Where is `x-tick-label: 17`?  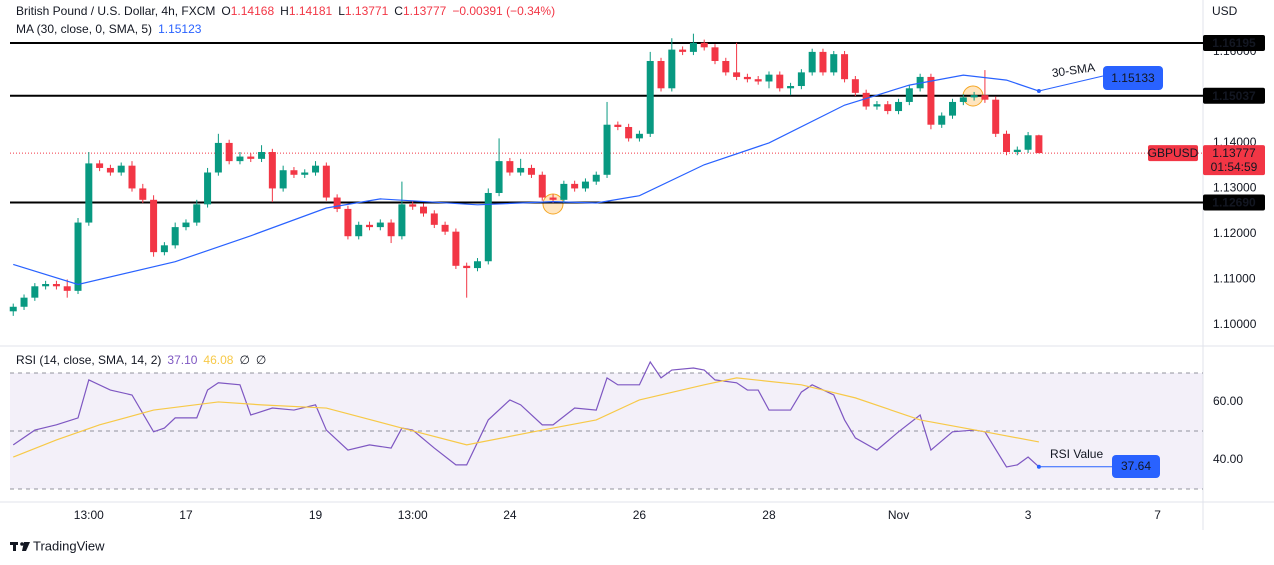
x-tick-label: 17 is located at coordinates (186, 515).